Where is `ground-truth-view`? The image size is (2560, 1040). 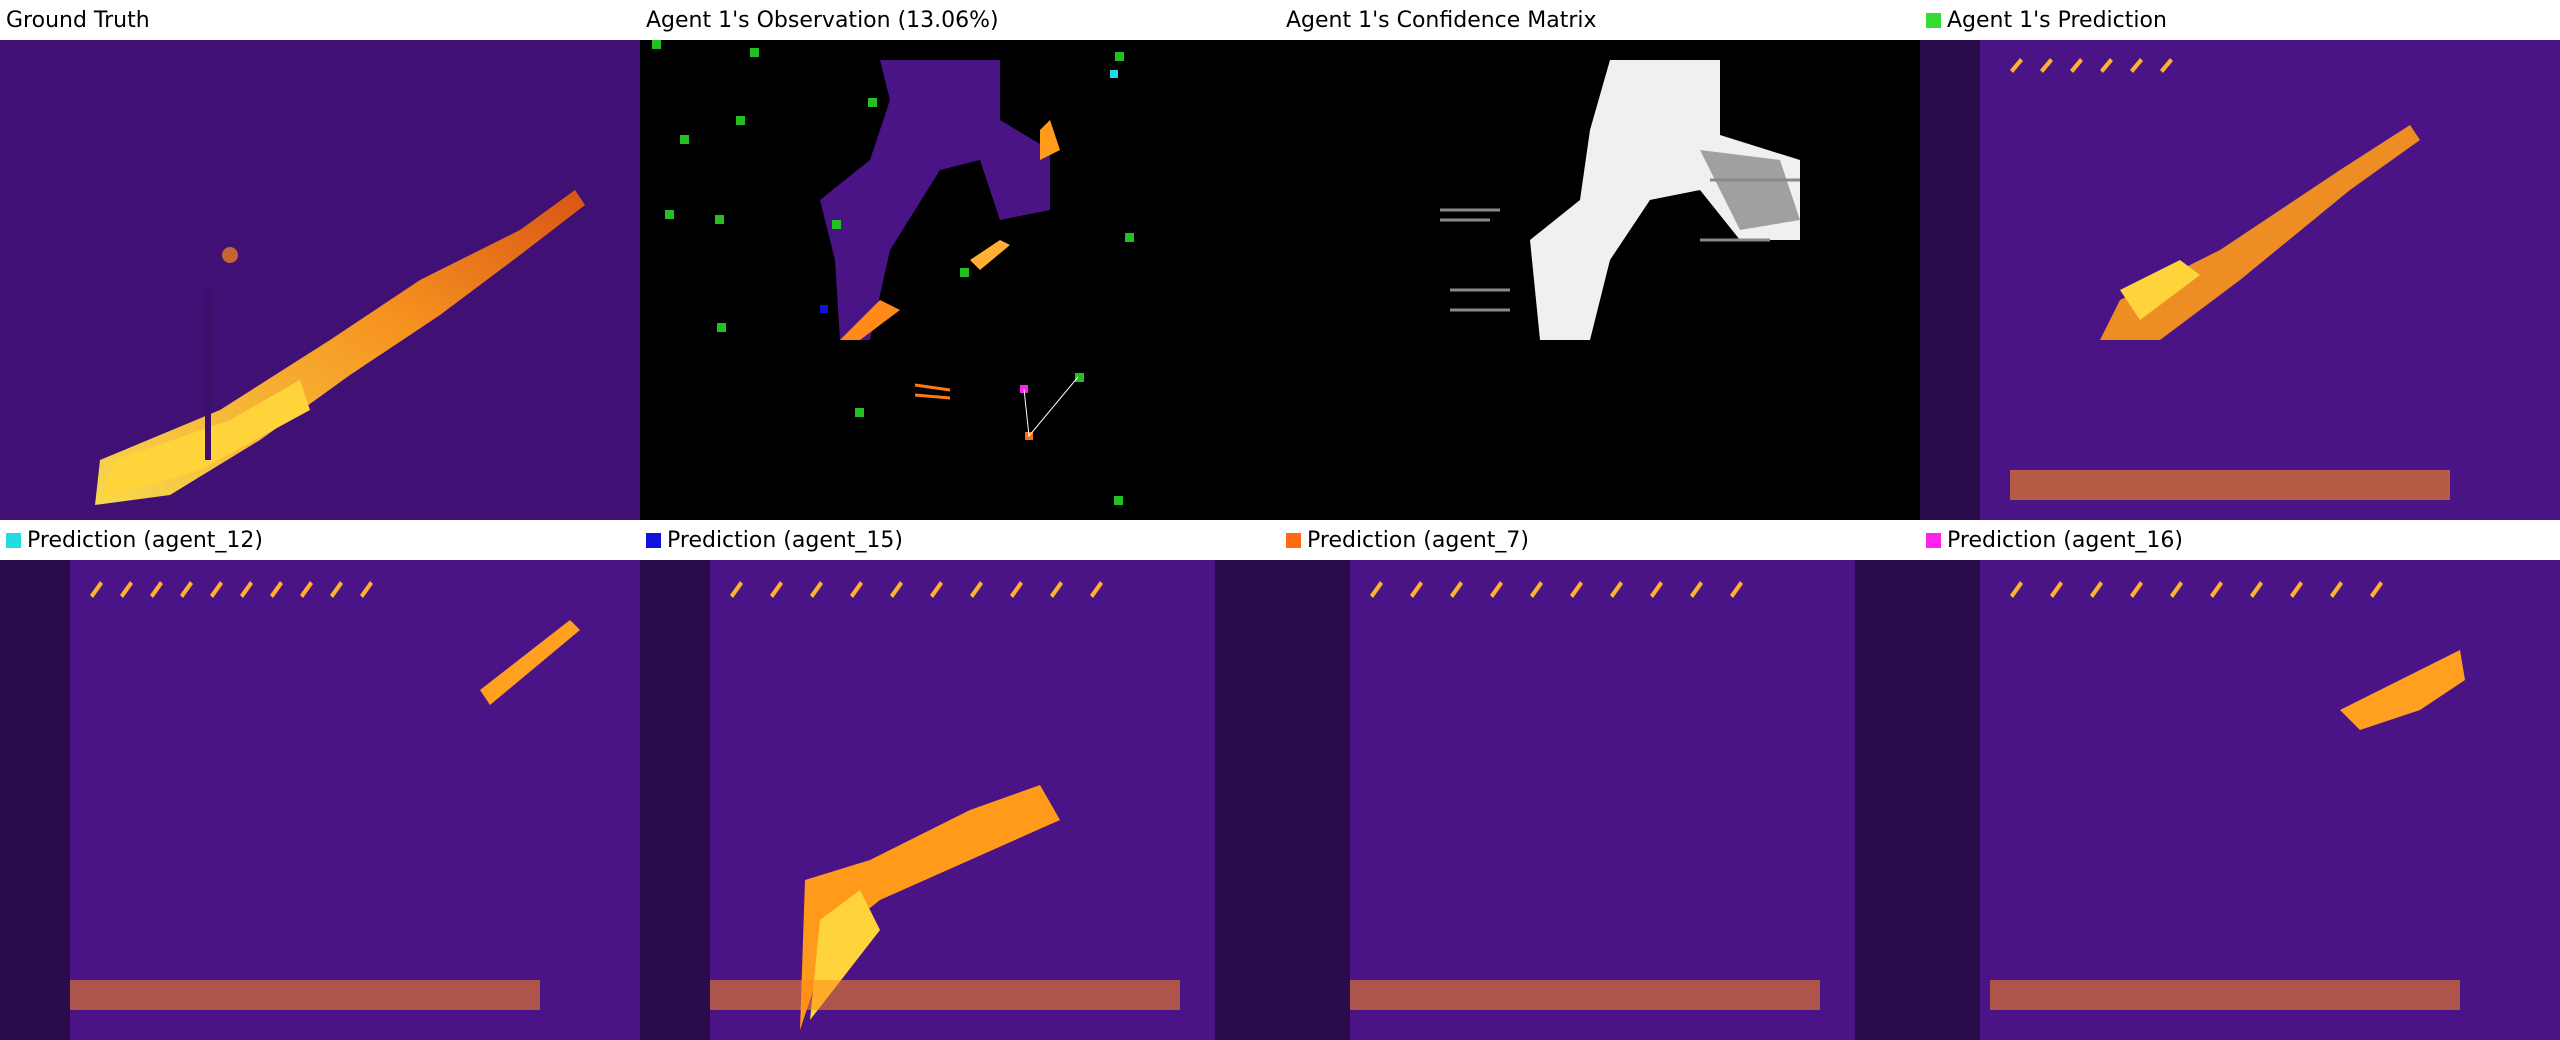 ground-truth-view is located at coordinates (320, 280).